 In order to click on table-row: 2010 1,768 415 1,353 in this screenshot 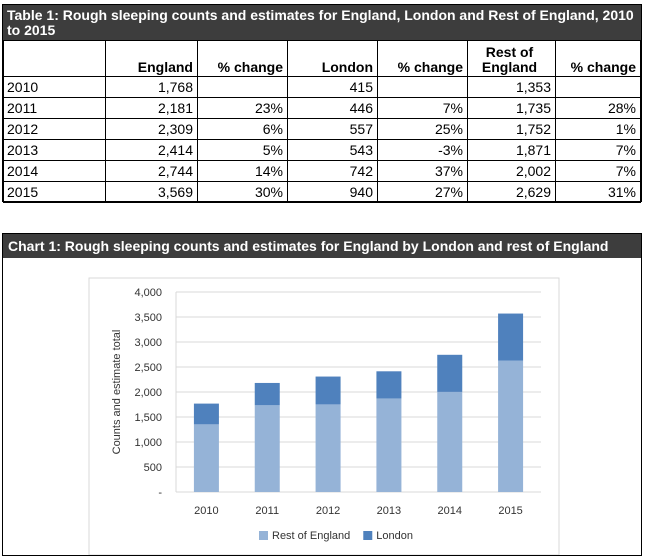, I will do `click(322, 87)`.